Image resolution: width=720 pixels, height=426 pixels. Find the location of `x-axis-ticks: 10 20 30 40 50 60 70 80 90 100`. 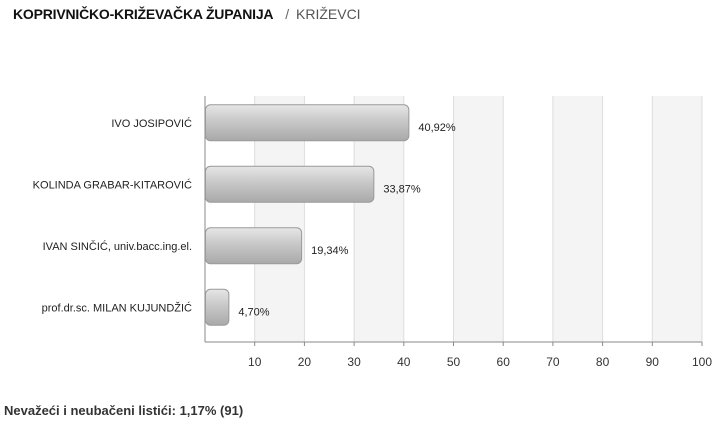

x-axis-ticks: 10 20 30 40 50 60 70 80 90 100 is located at coordinates (480, 355).